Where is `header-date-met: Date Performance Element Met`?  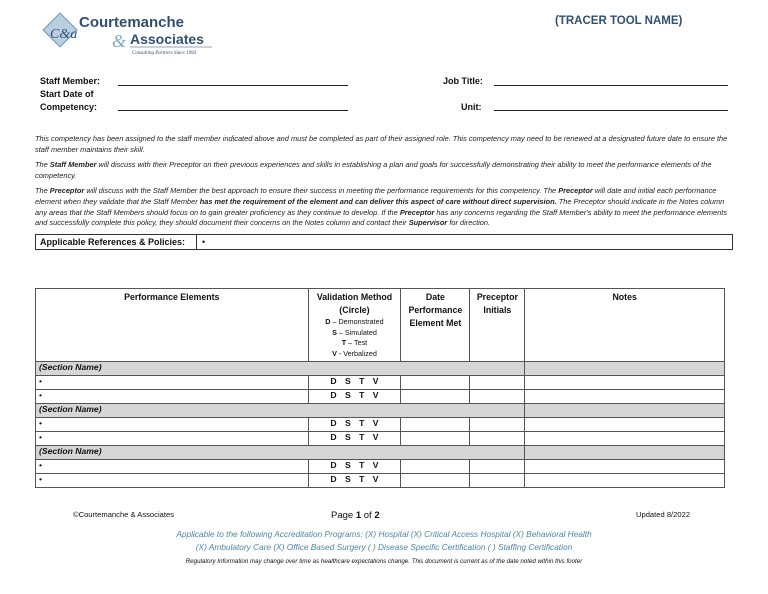
header-date-met: Date Performance Element Met is located at coordinates (435, 325).